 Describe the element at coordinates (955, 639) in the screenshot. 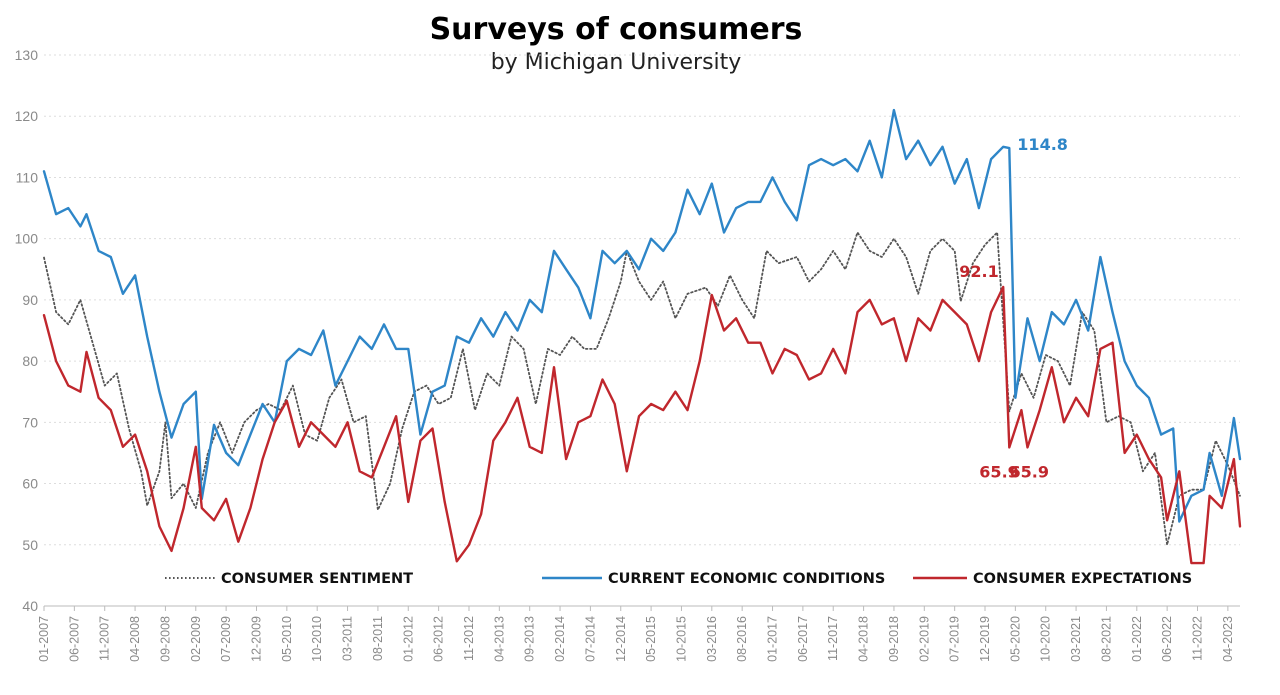

I see `x-tick-label: 07-2019` at that location.